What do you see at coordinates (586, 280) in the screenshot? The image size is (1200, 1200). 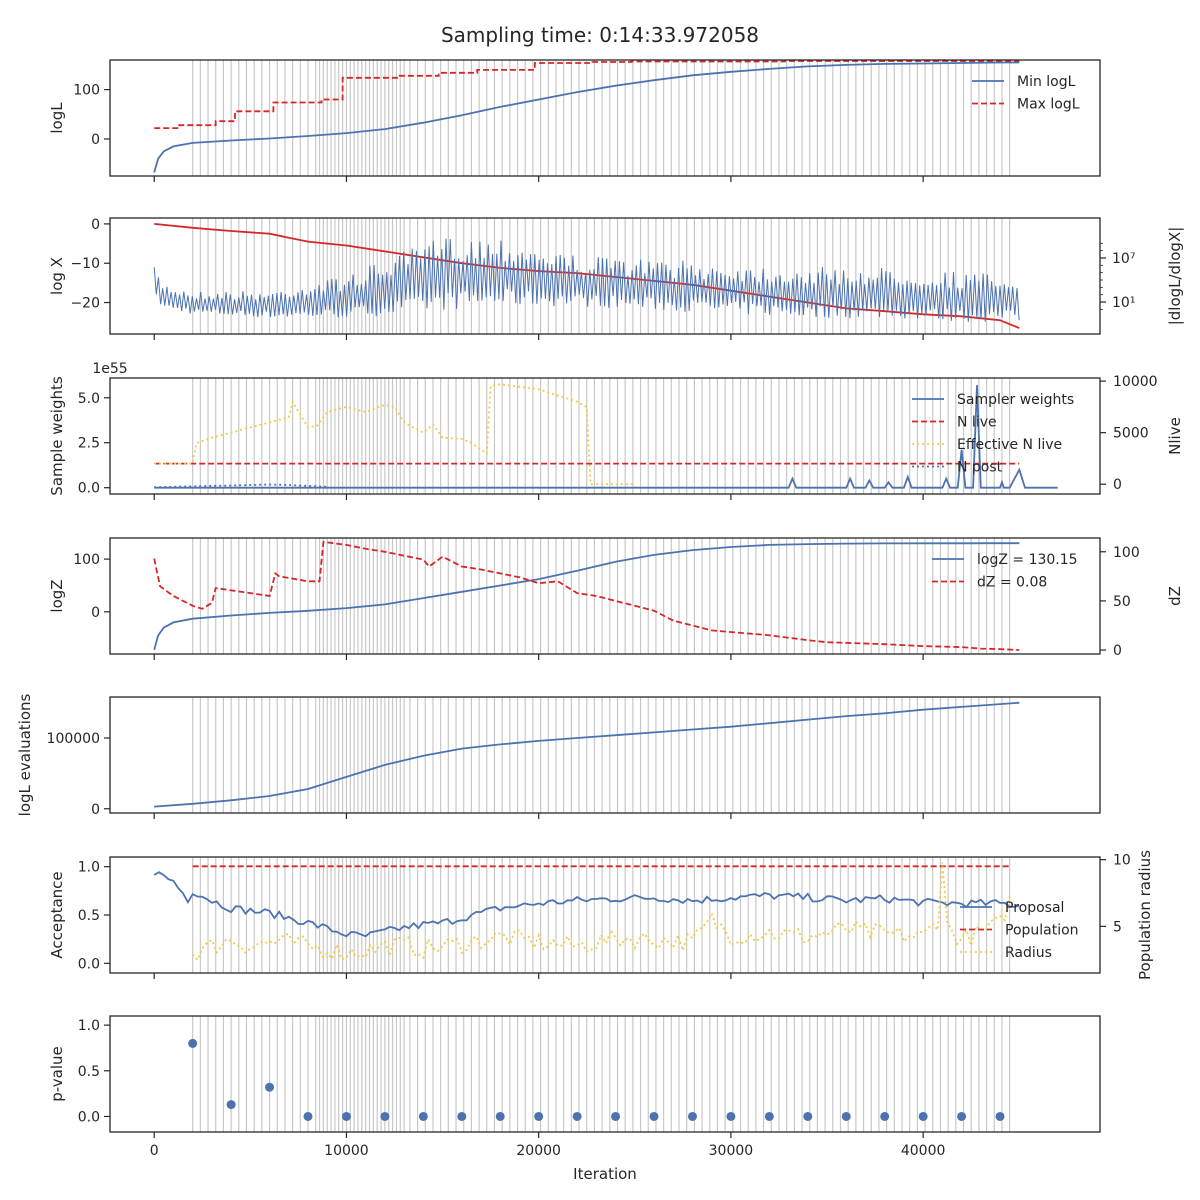 I see `series-logX` at bounding box center [586, 280].